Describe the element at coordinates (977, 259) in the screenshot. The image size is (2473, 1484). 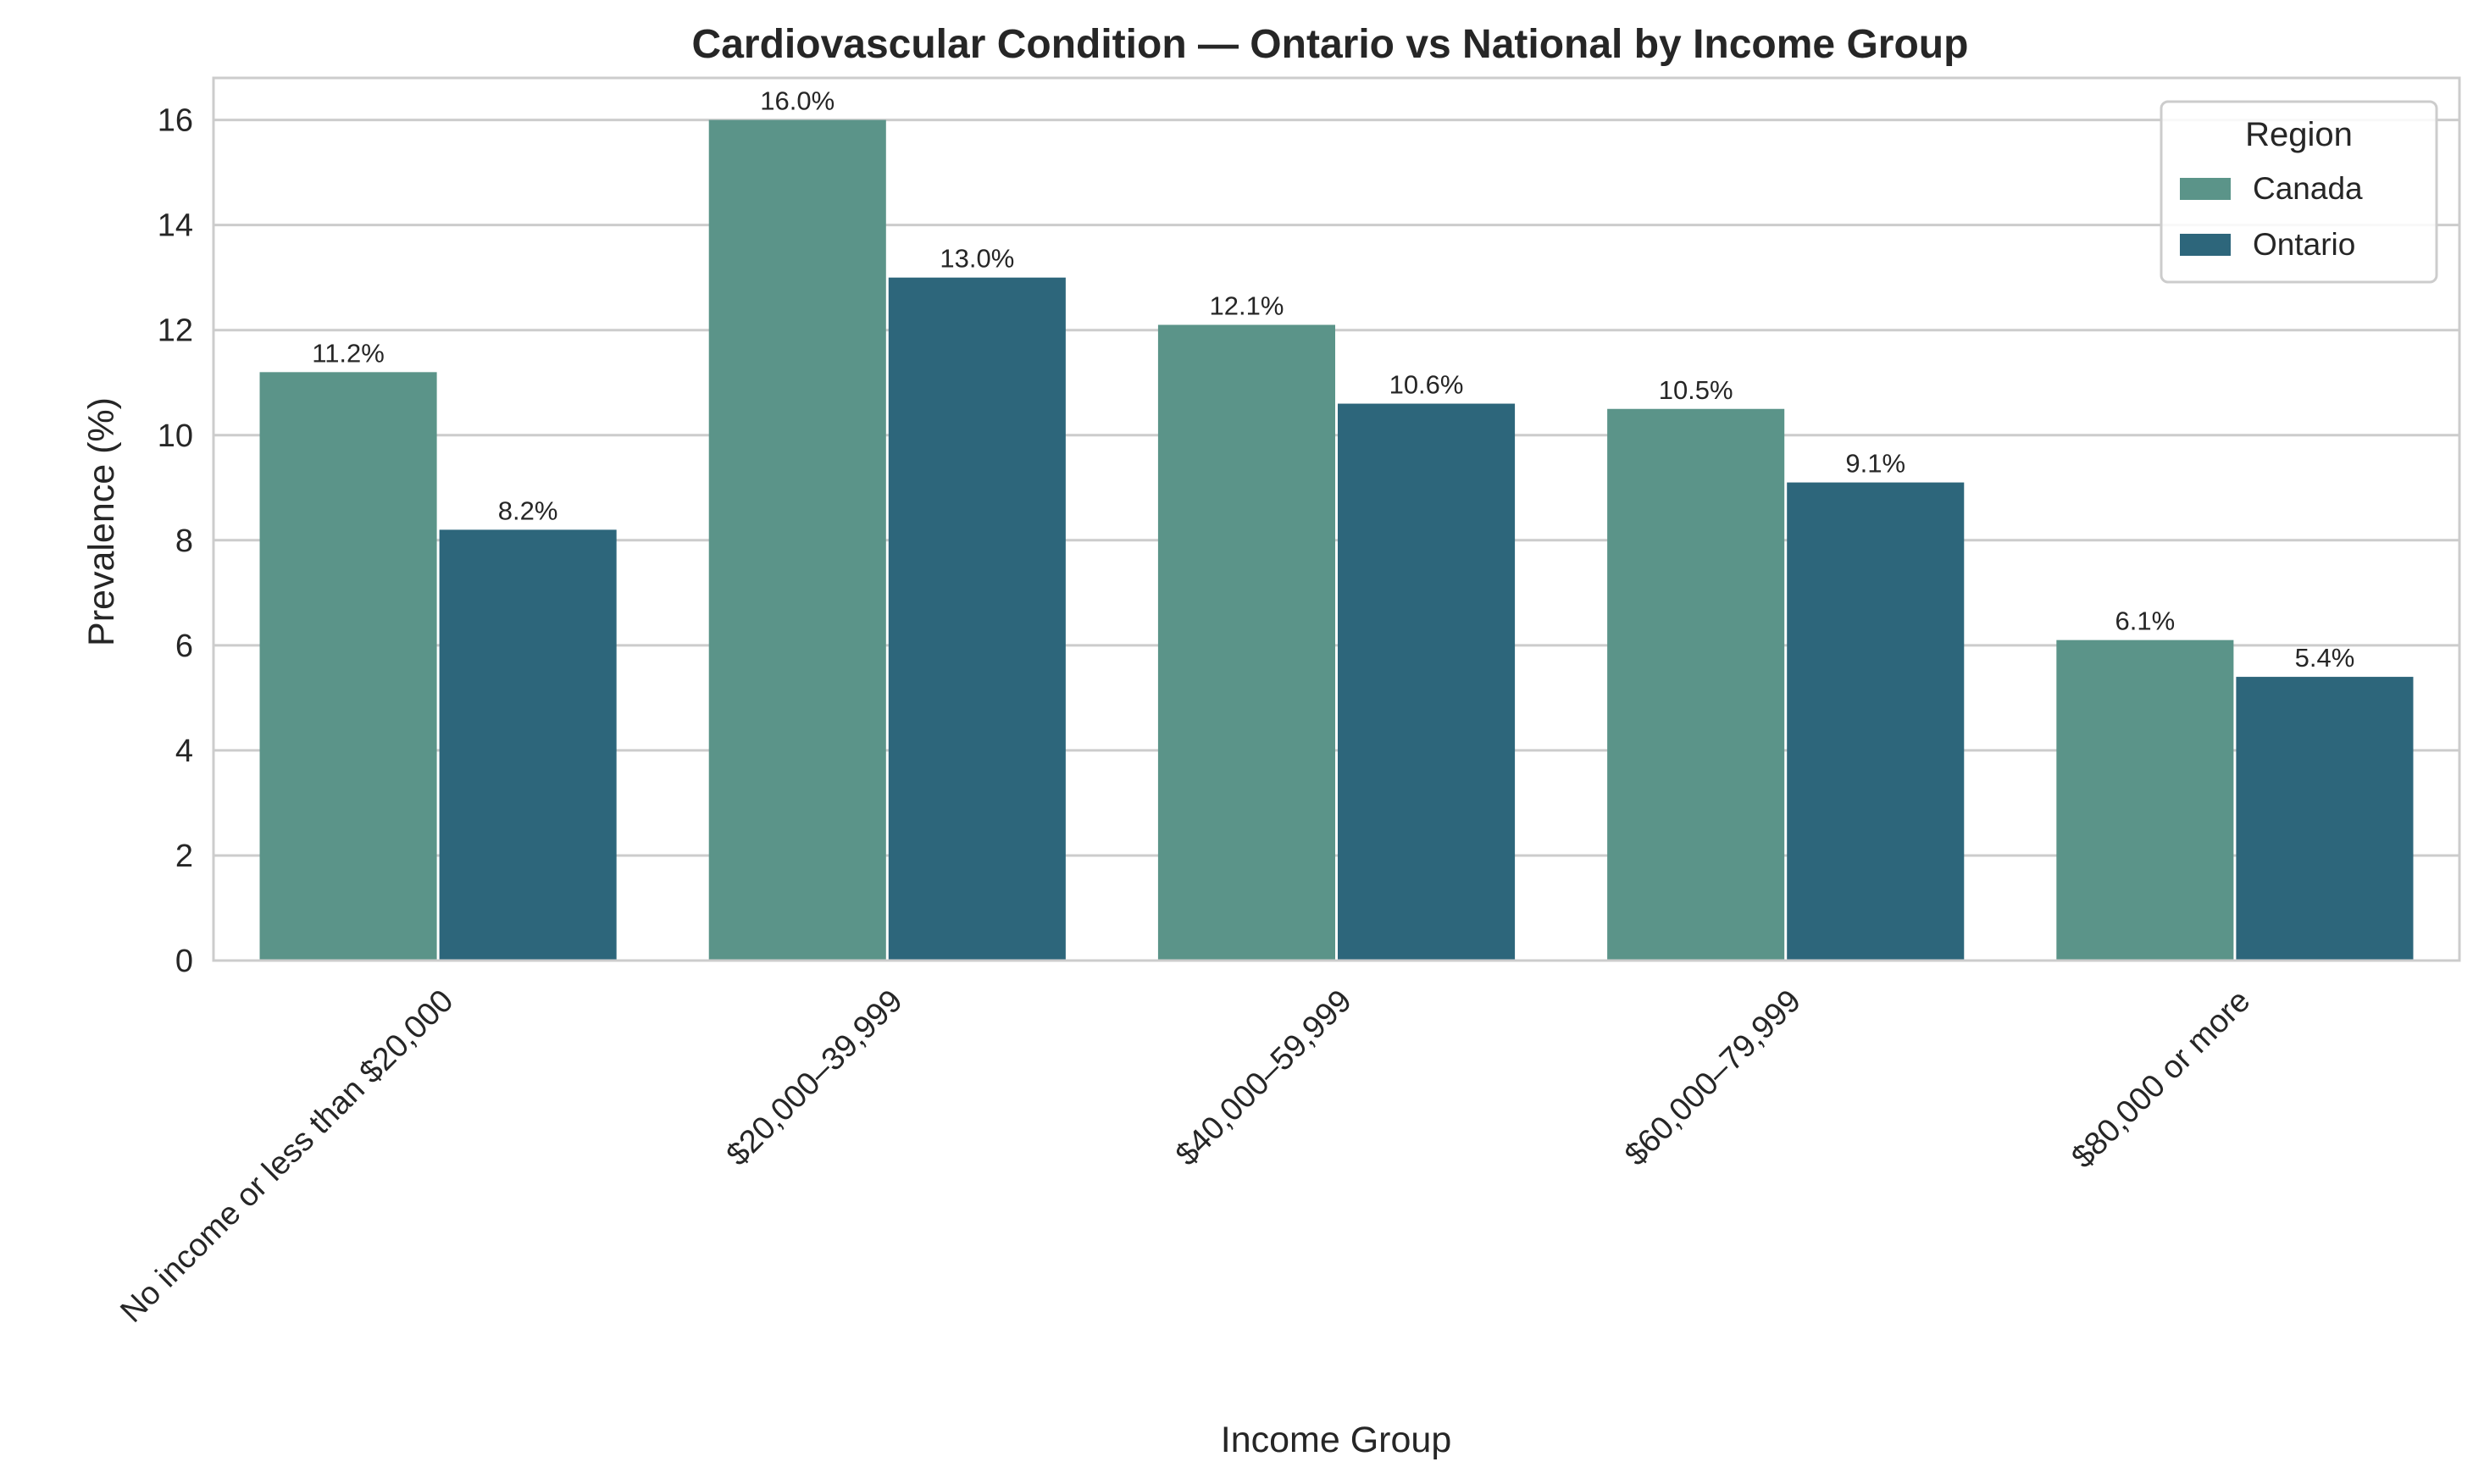
I see `bar-value-label: 13.0%` at that location.